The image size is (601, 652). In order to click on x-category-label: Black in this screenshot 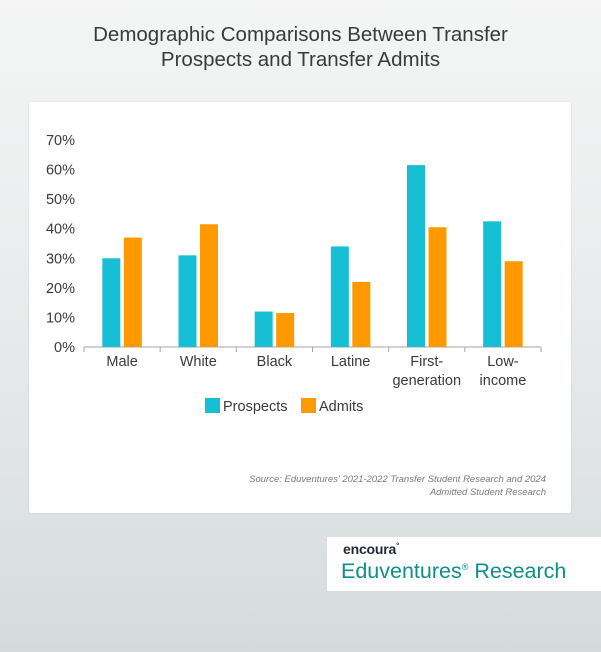, I will do `click(275, 362)`.